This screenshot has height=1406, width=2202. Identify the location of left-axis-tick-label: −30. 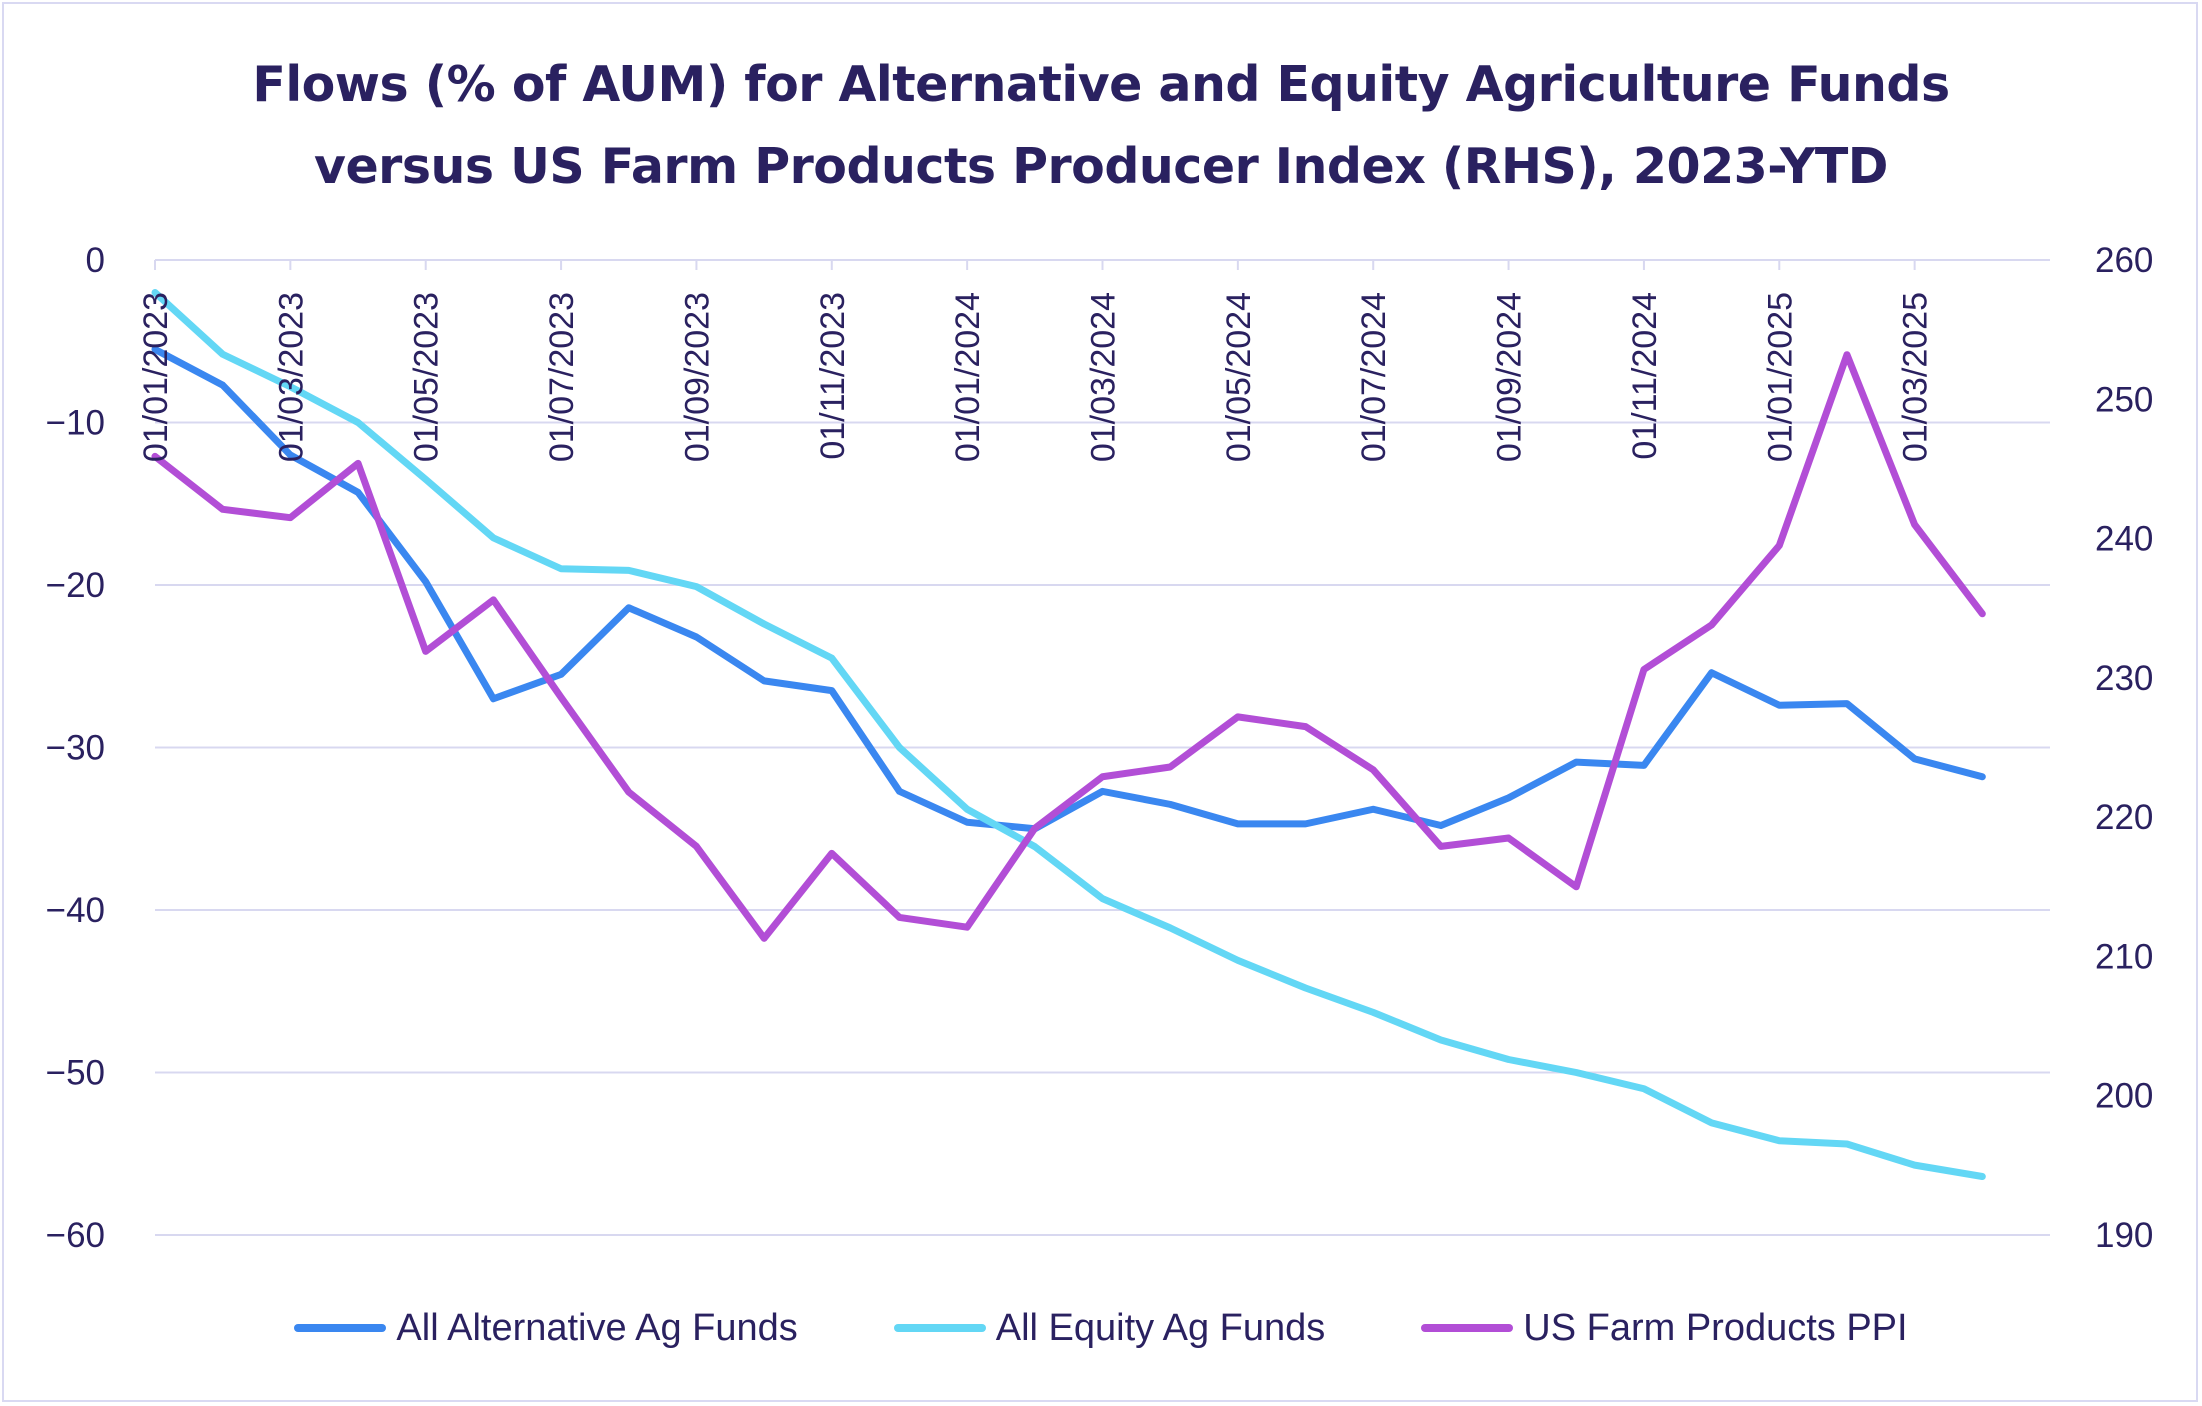
(75, 748).